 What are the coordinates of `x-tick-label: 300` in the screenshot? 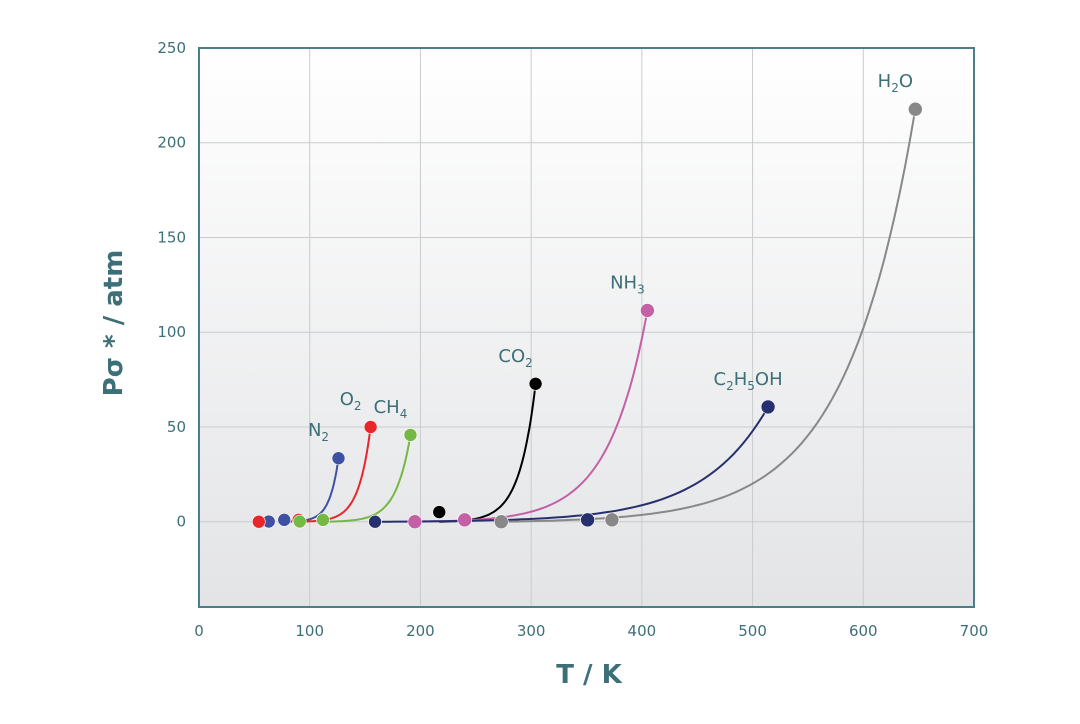 It's located at (531, 631).